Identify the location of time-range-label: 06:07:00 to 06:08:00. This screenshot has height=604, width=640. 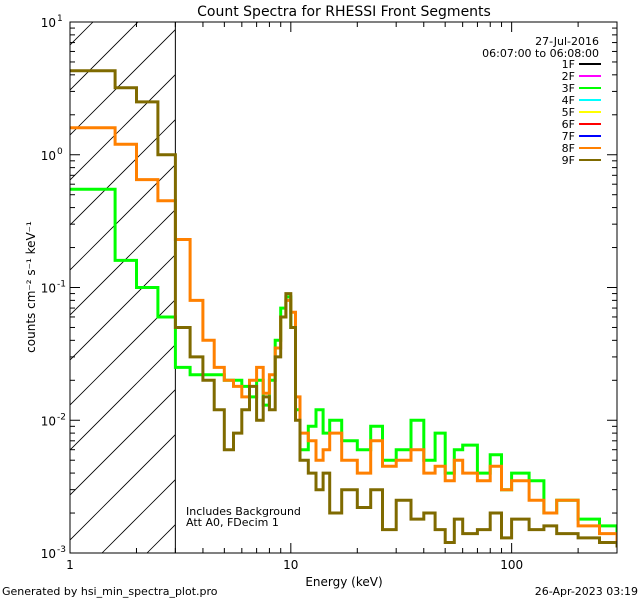
(540, 53).